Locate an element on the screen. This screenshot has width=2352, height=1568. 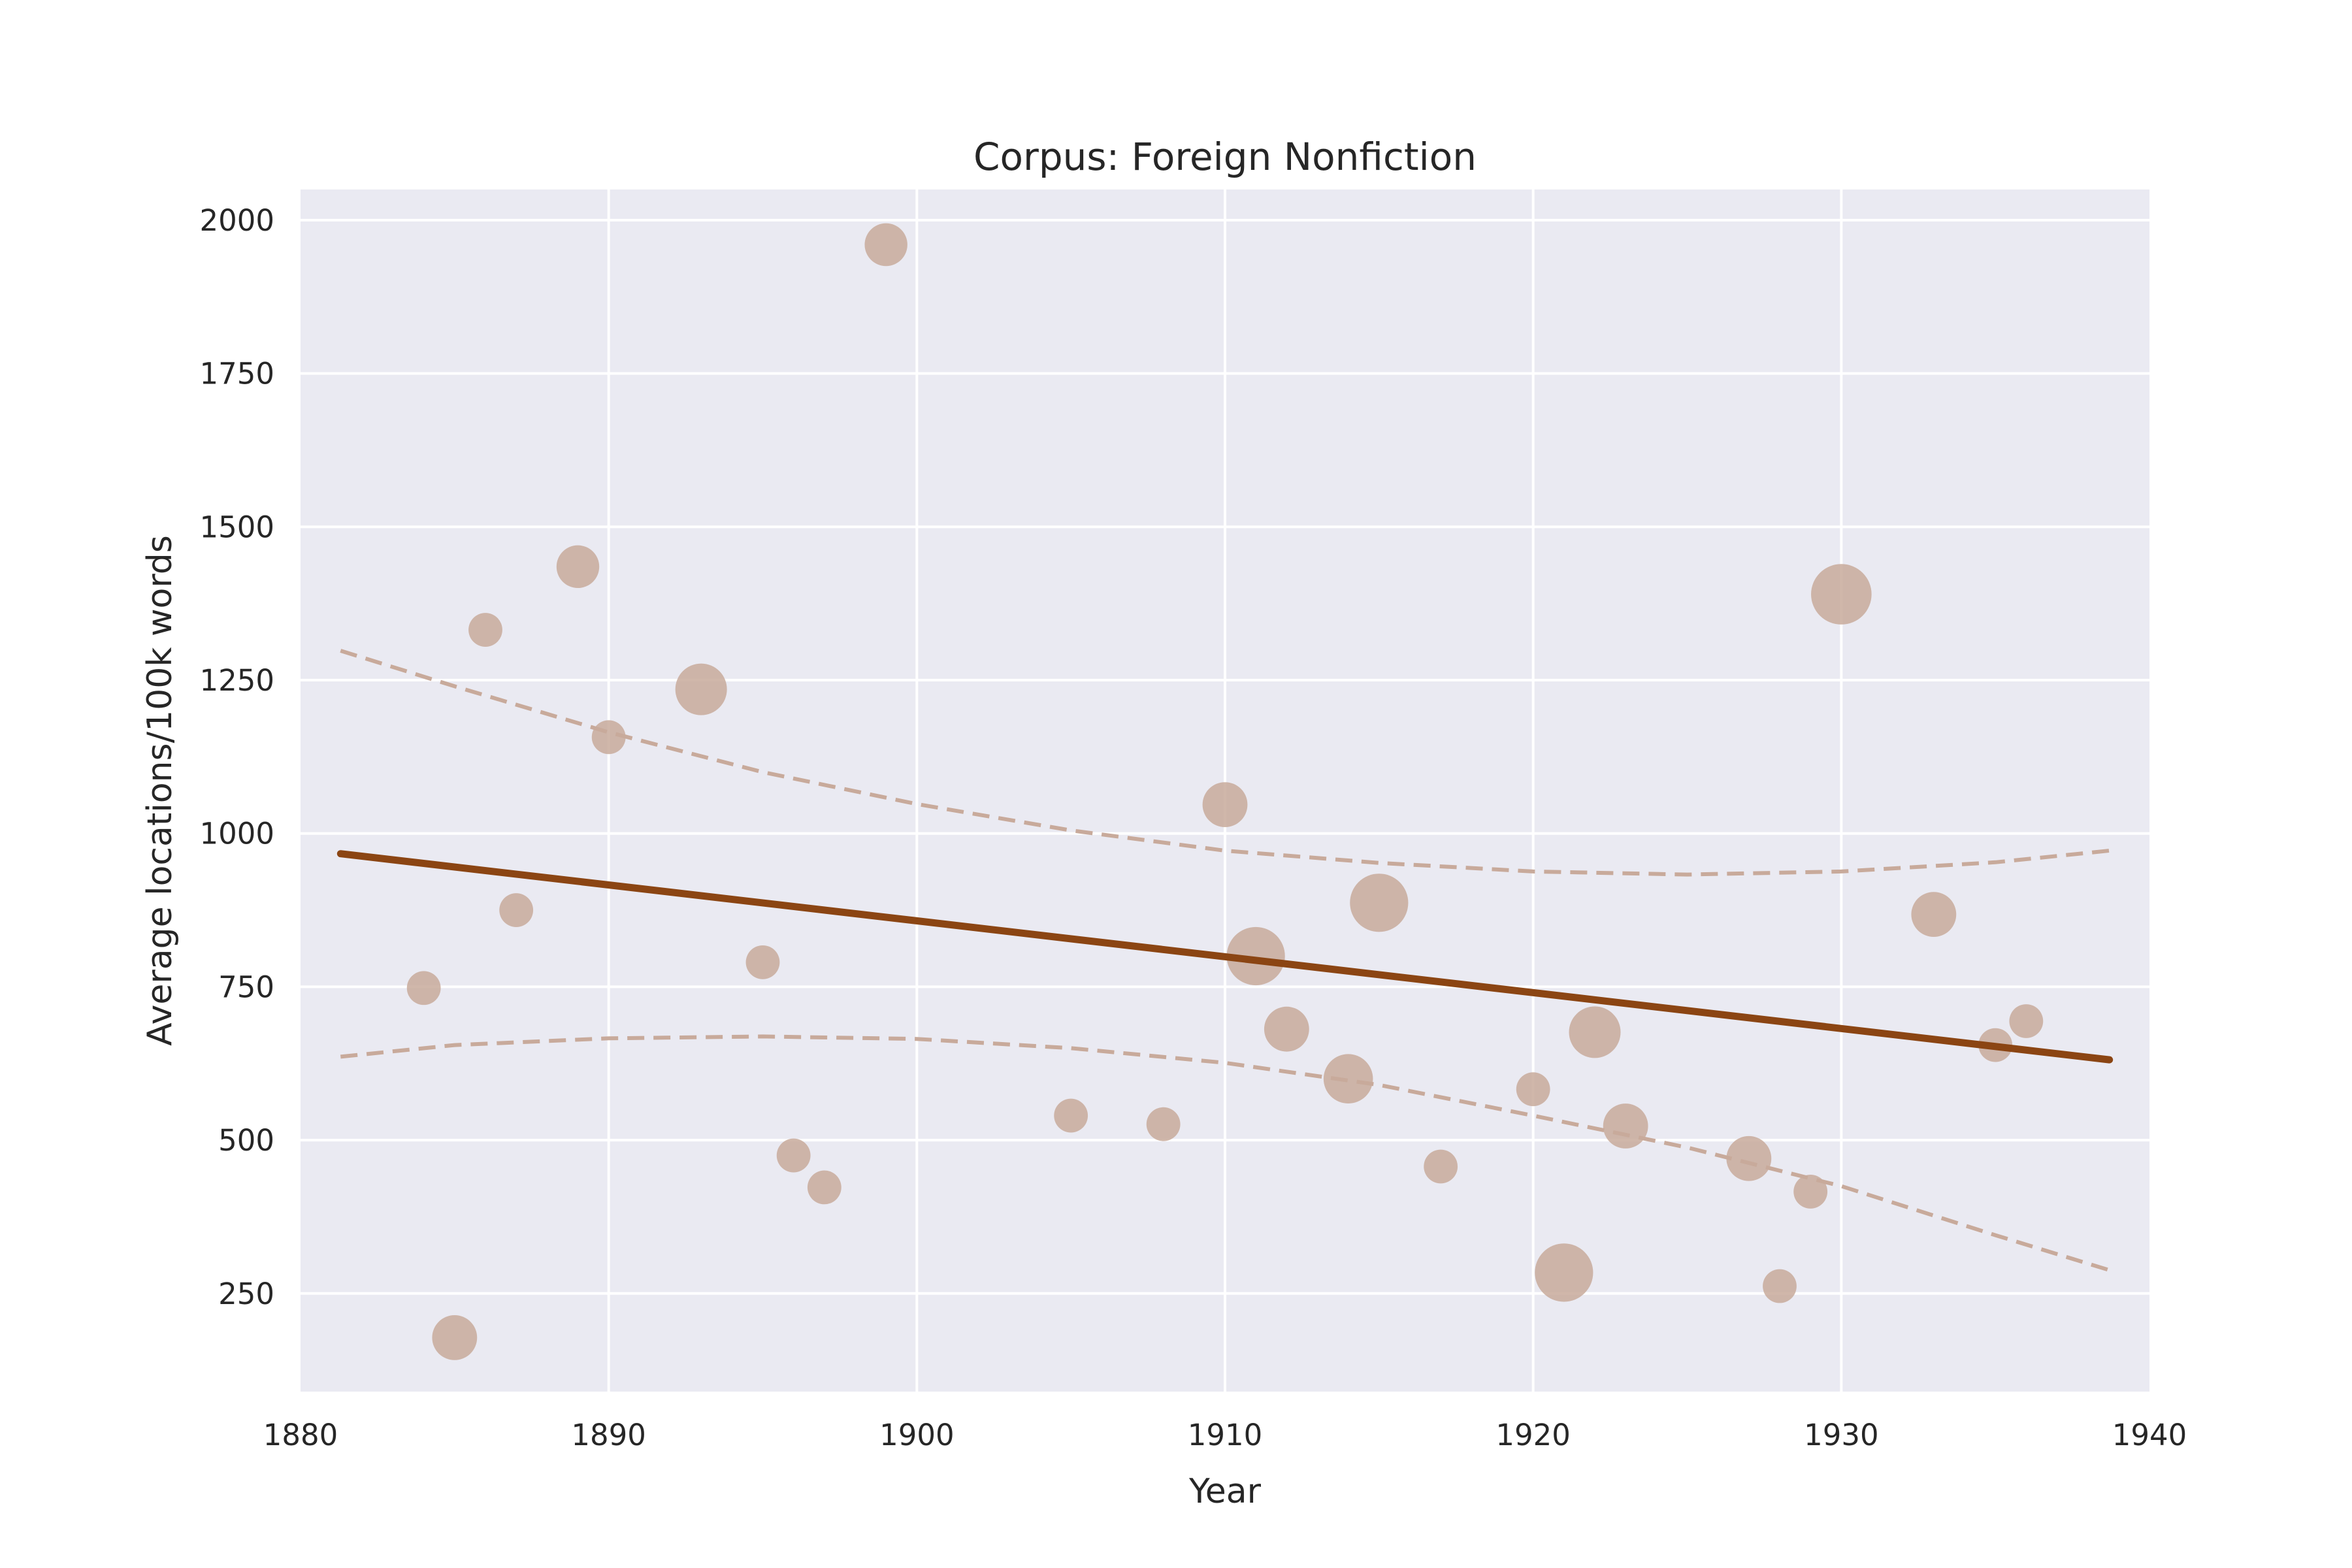
x-tick-label: 1900 is located at coordinates (917, 1435).